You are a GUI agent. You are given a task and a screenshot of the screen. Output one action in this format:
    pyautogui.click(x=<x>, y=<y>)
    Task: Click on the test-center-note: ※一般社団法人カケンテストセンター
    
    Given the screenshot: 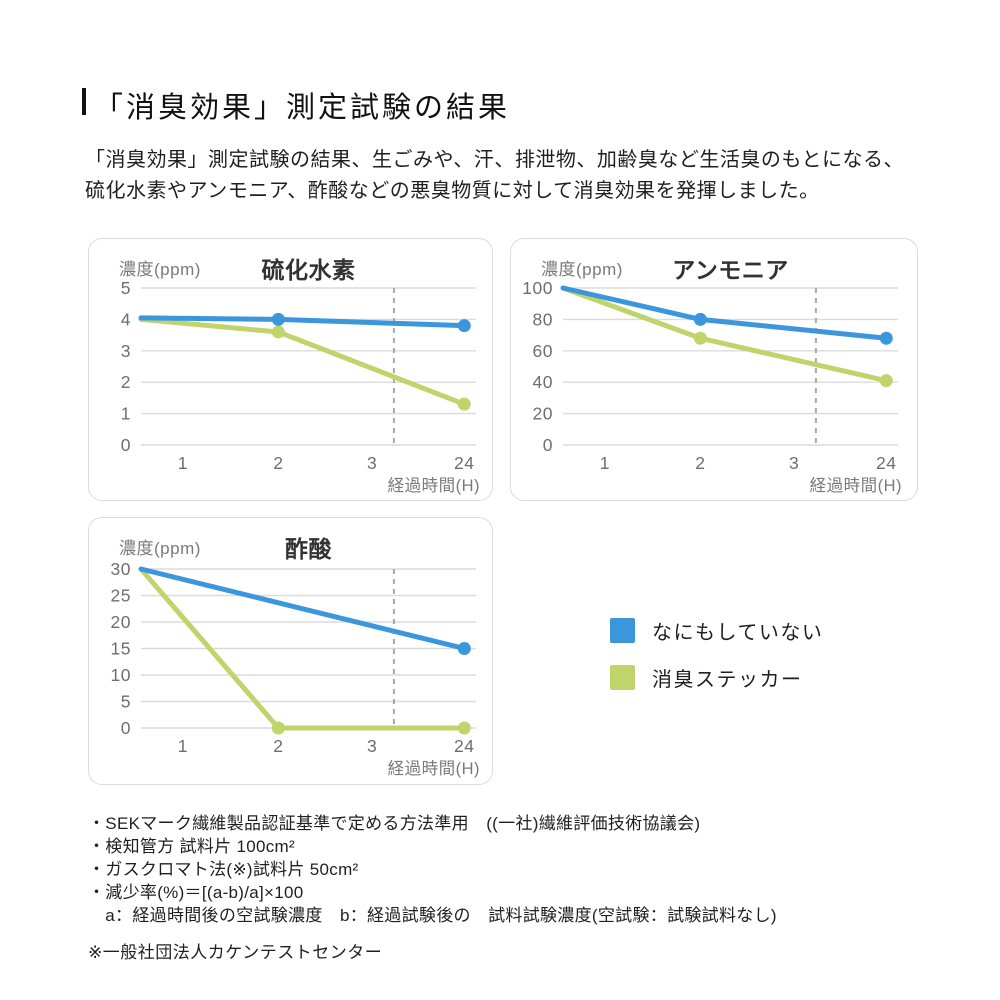 What is the action you would take?
    pyautogui.click(x=235, y=952)
    